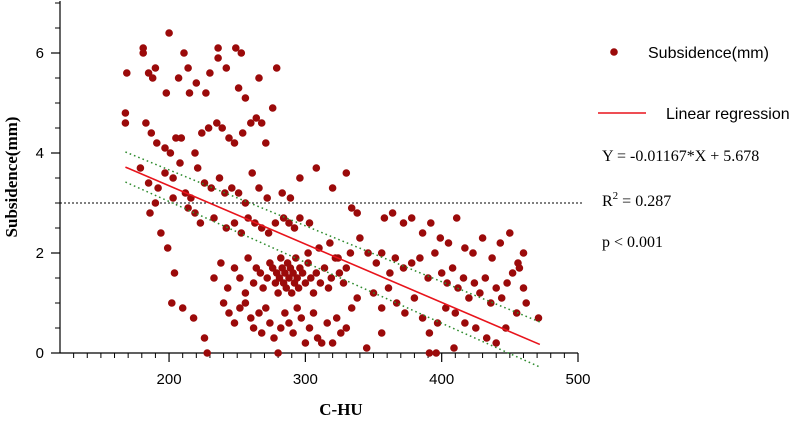 The width and height of the screenshot is (810, 421). I want to click on x-tick-label: 500, so click(577, 379).